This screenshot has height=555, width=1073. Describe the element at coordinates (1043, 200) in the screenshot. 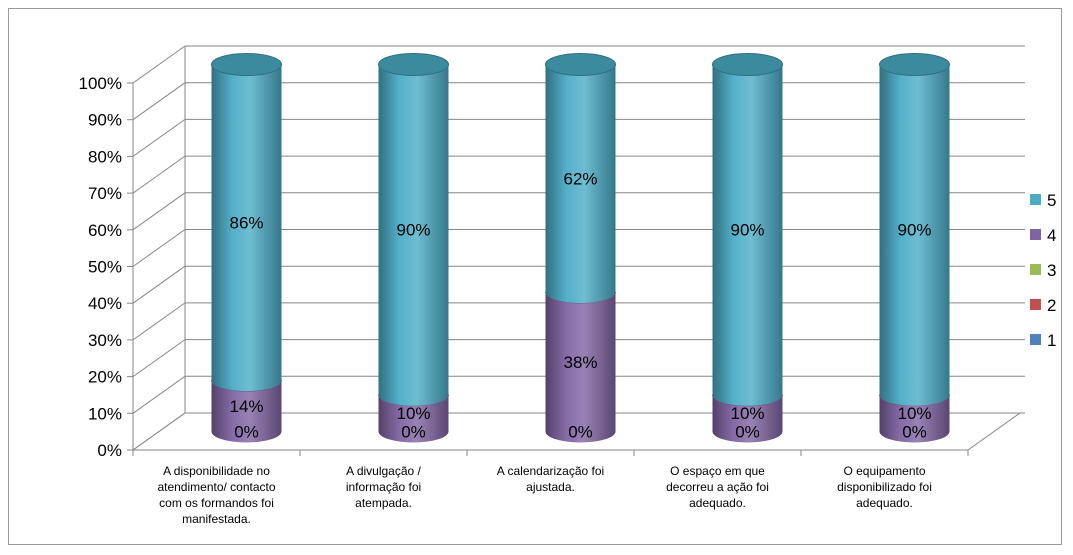

I see `legend-item-5: 5` at that location.